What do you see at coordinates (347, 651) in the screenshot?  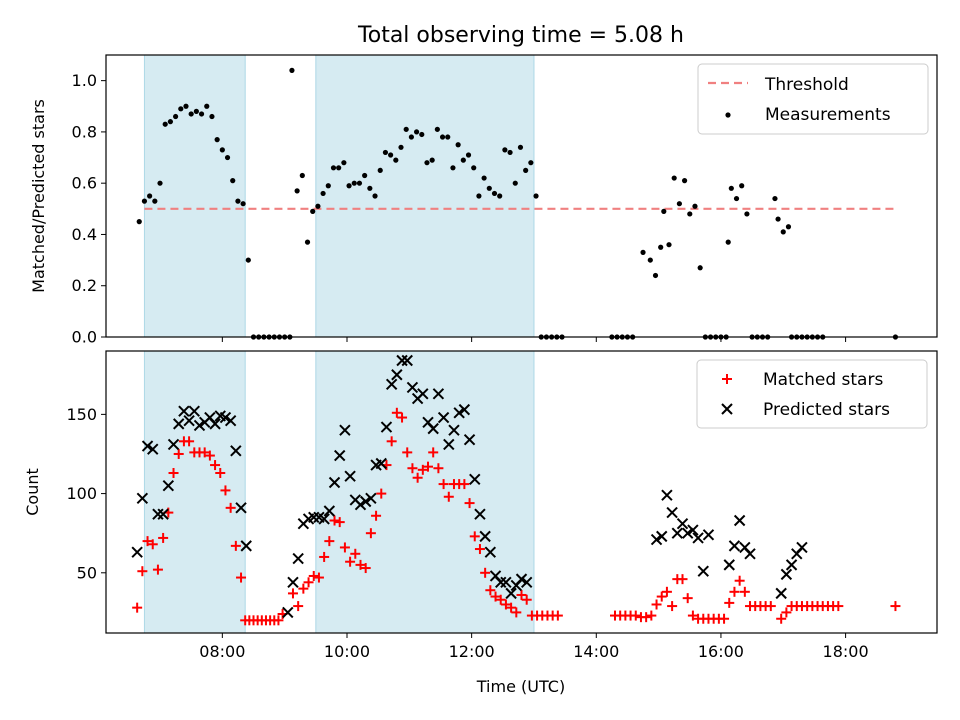 I see `x-tick-label: 10:00` at bounding box center [347, 651].